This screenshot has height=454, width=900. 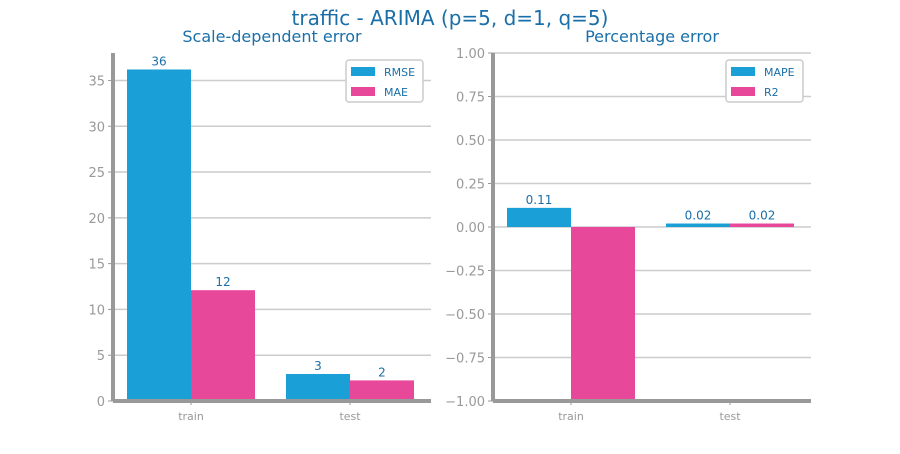 What do you see at coordinates (399, 72) in the screenshot?
I see `legend-label-rmse: RMSE` at bounding box center [399, 72].